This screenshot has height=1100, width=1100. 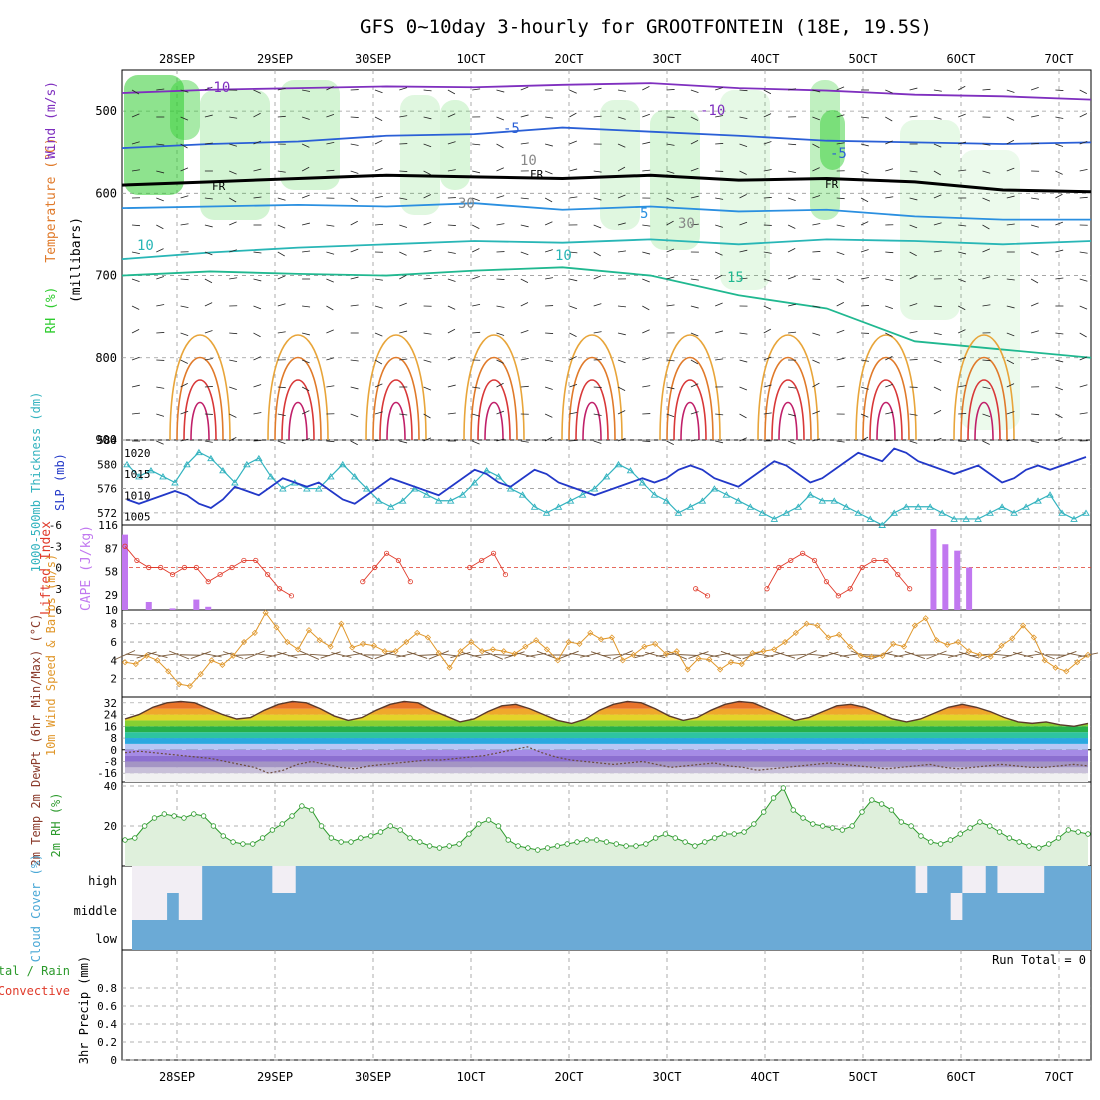 What do you see at coordinates (620, 165) in the screenshot?
I see `rh-shading` at bounding box center [620, 165].